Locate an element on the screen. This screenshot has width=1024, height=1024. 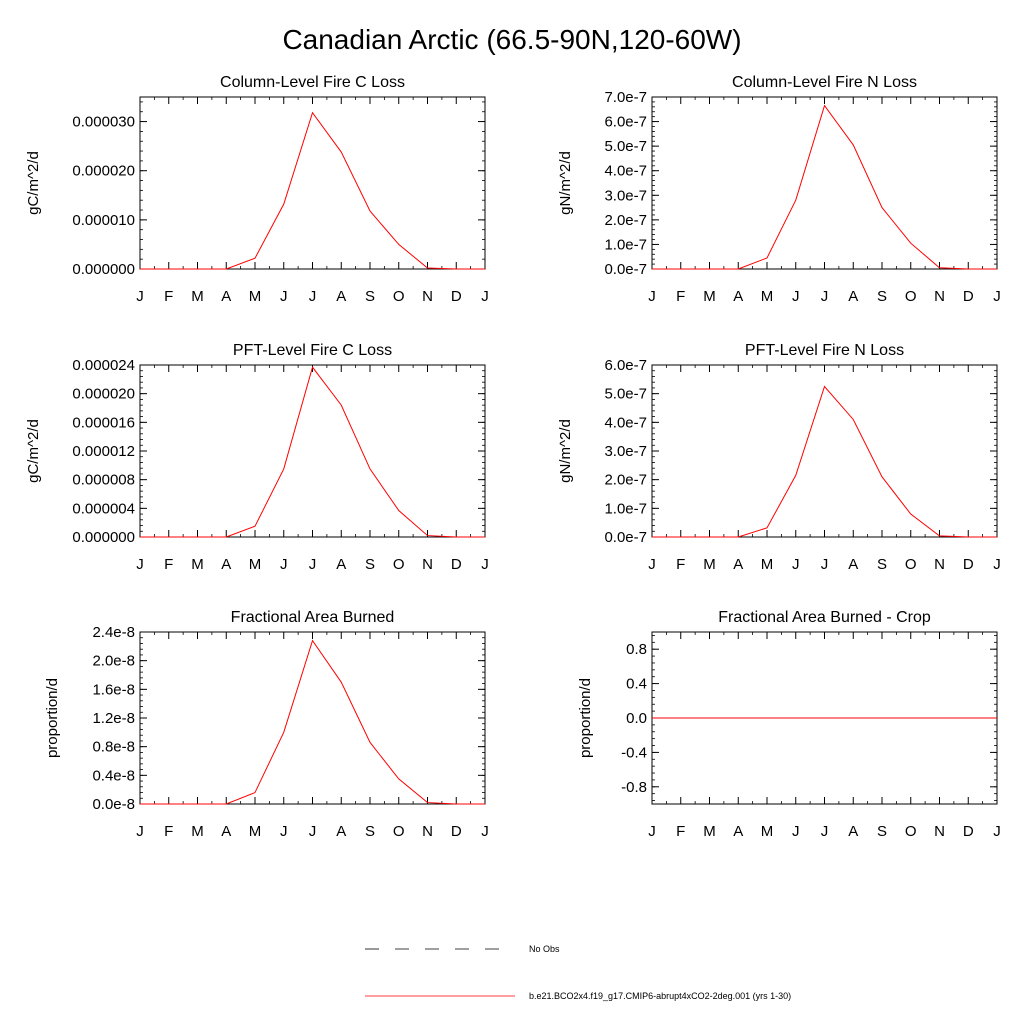
y-tick-label: 0.4e-8 is located at coordinates (113, 775).